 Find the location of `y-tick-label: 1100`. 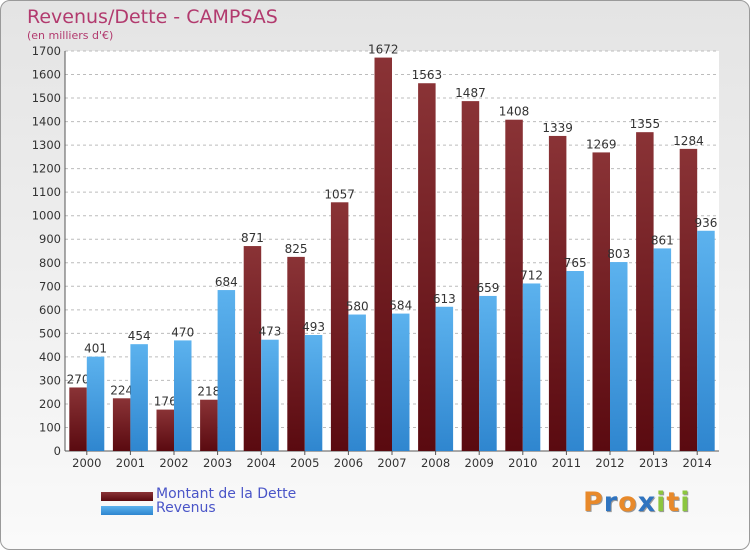

y-tick-label: 1100 is located at coordinates (46, 192).